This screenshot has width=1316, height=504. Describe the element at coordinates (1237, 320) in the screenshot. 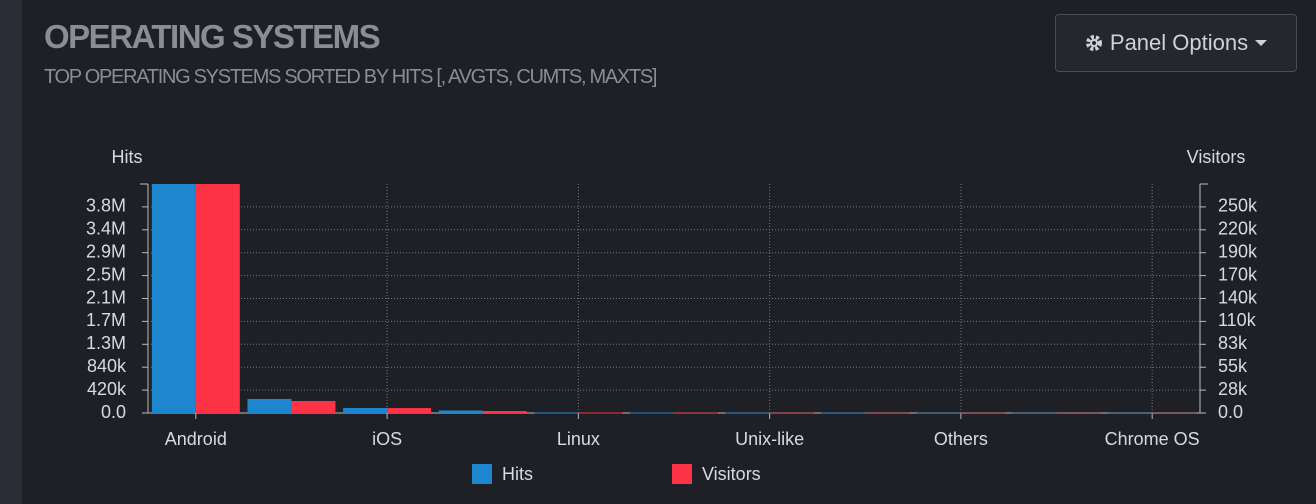

I see `y2-tick-label: 110k` at that location.